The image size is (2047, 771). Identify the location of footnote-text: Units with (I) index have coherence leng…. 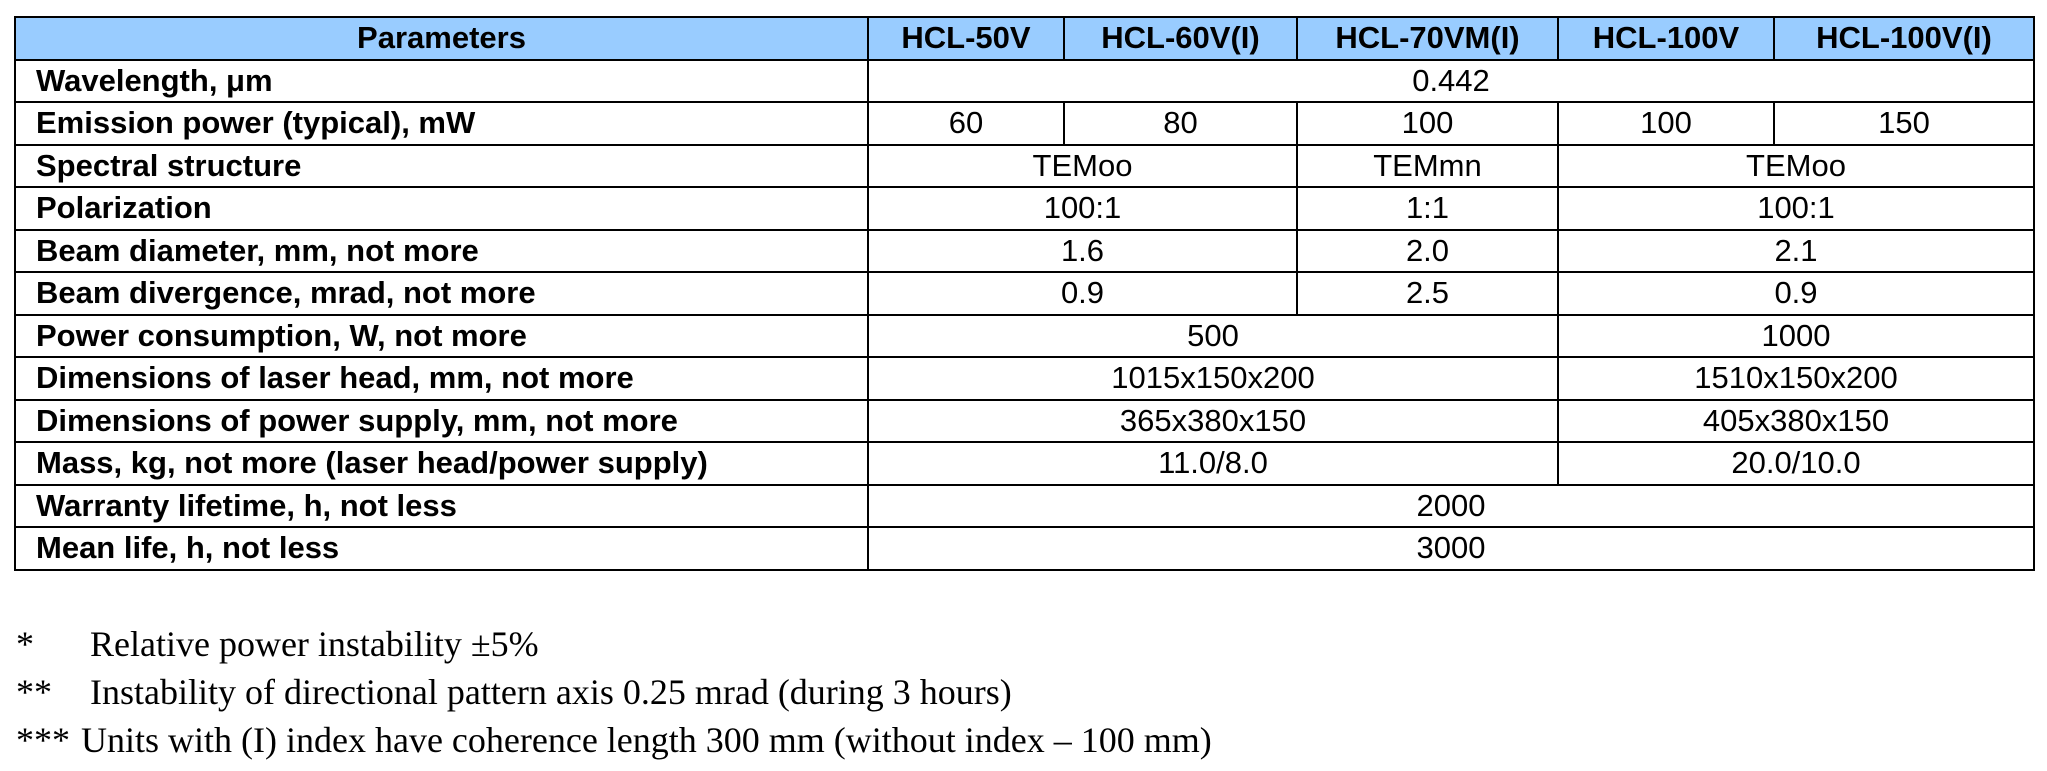
(646, 740).